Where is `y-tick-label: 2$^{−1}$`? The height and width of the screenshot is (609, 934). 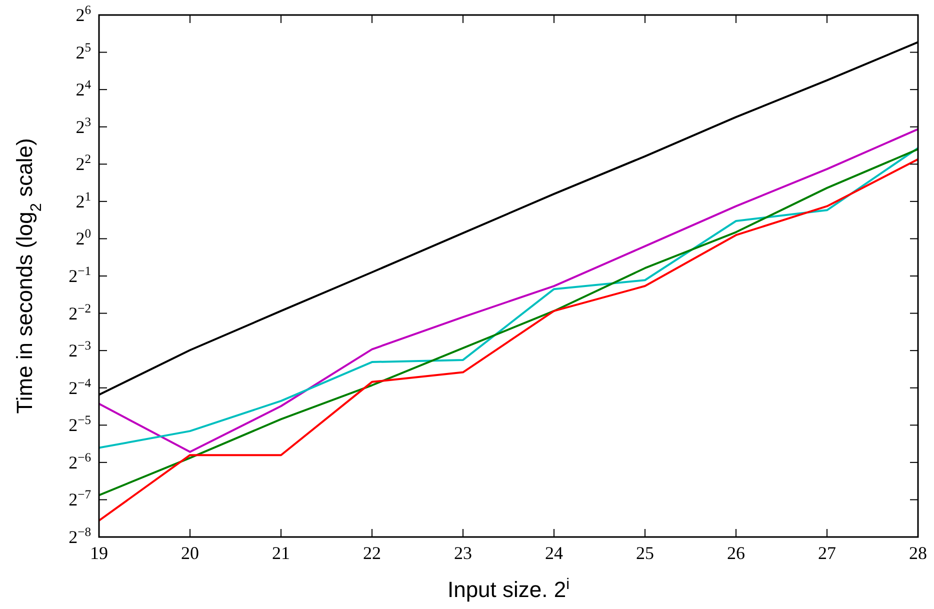 y-tick-label: 2$^{−1}$ is located at coordinates (79, 275).